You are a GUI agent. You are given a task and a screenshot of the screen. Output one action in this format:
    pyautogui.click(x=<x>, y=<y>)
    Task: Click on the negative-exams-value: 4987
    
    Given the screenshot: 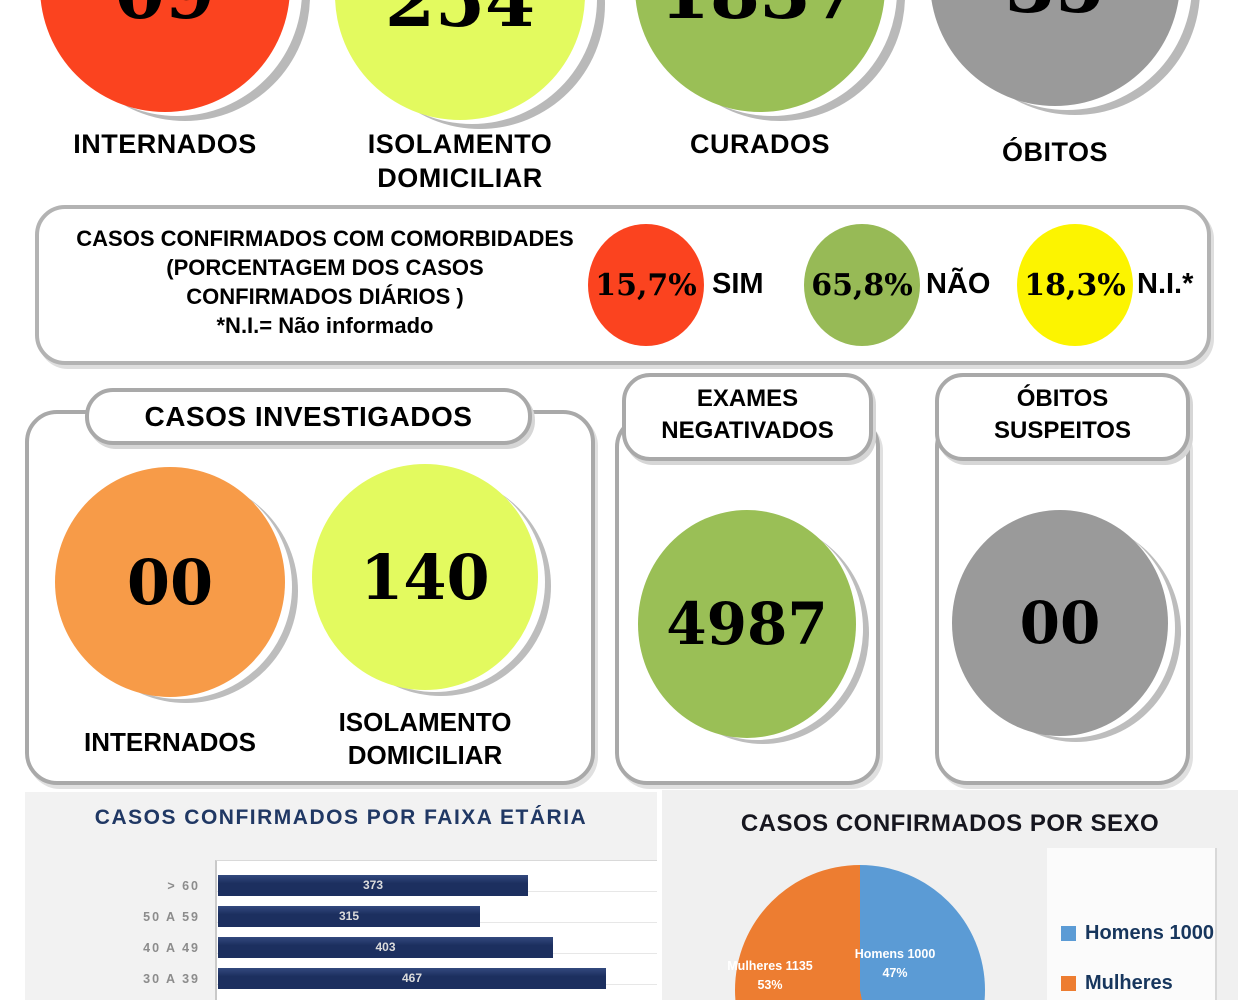 What is the action you would take?
    pyautogui.click(x=747, y=624)
    